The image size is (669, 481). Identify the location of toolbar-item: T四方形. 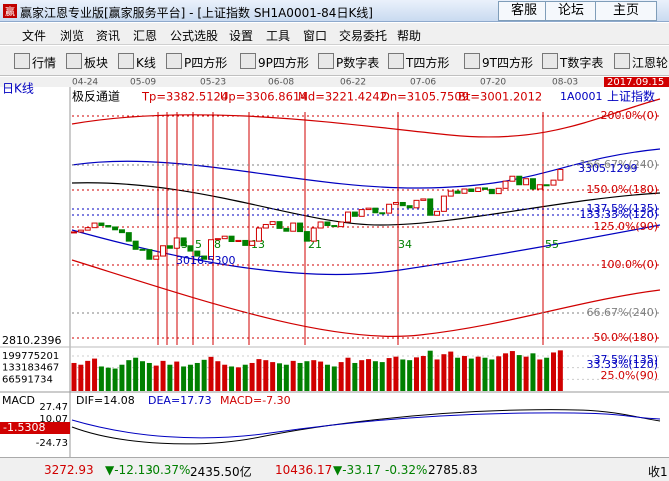
(428, 63).